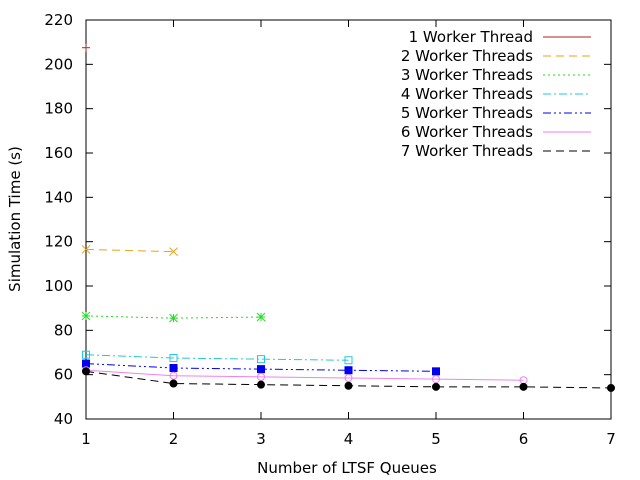 Image resolution: width=640 pixels, height=480 pixels. I want to click on series-1-point, so click(86, 47).